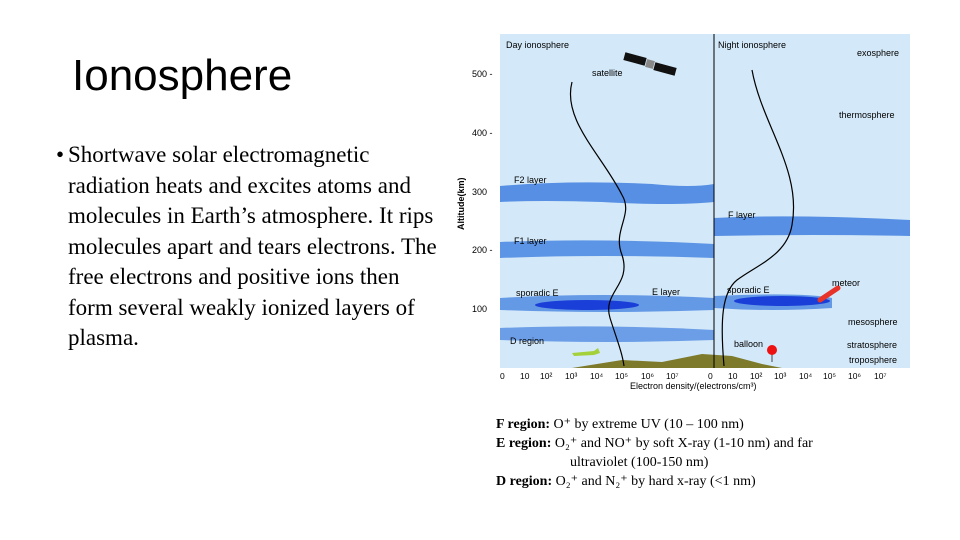 This screenshot has width=960, height=540. Describe the element at coordinates (772, 353) in the screenshot. I see `balloon-icon` at that location.